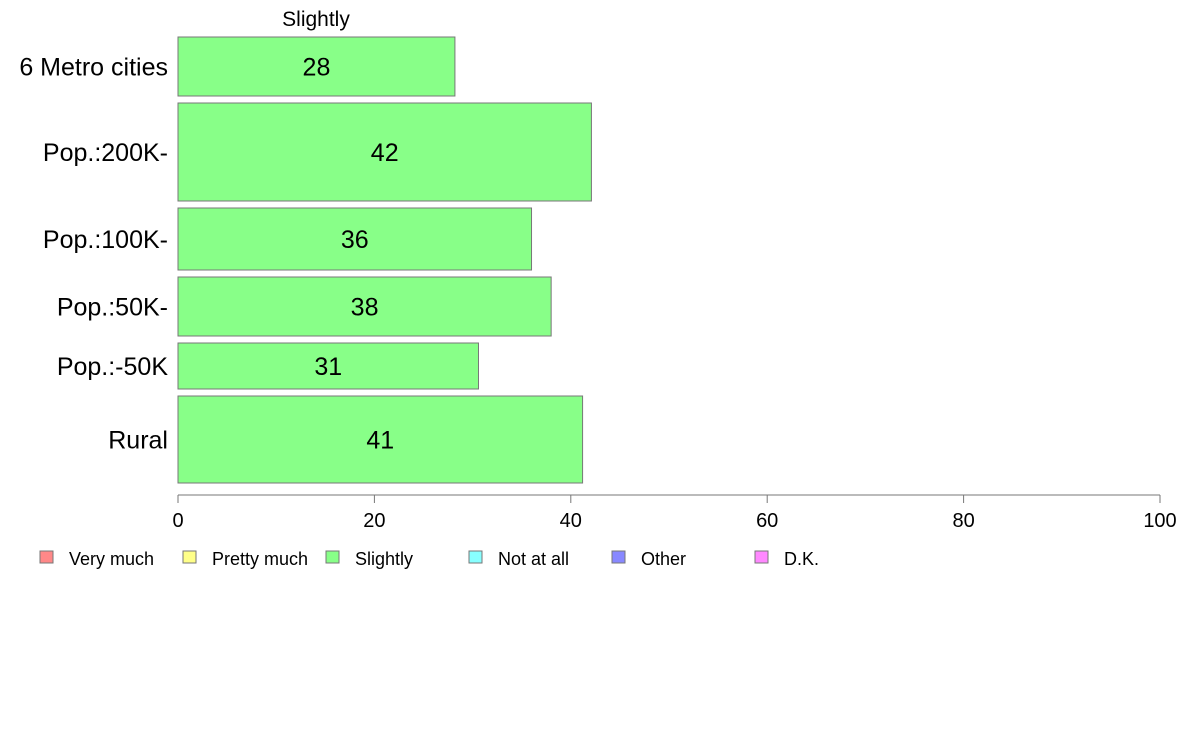 The width and height of the screenshot is (1188, 736). Describe the element at coordinates (105, 153) in the screenshot. I see `category-label: Pop.:200K-` at that location.